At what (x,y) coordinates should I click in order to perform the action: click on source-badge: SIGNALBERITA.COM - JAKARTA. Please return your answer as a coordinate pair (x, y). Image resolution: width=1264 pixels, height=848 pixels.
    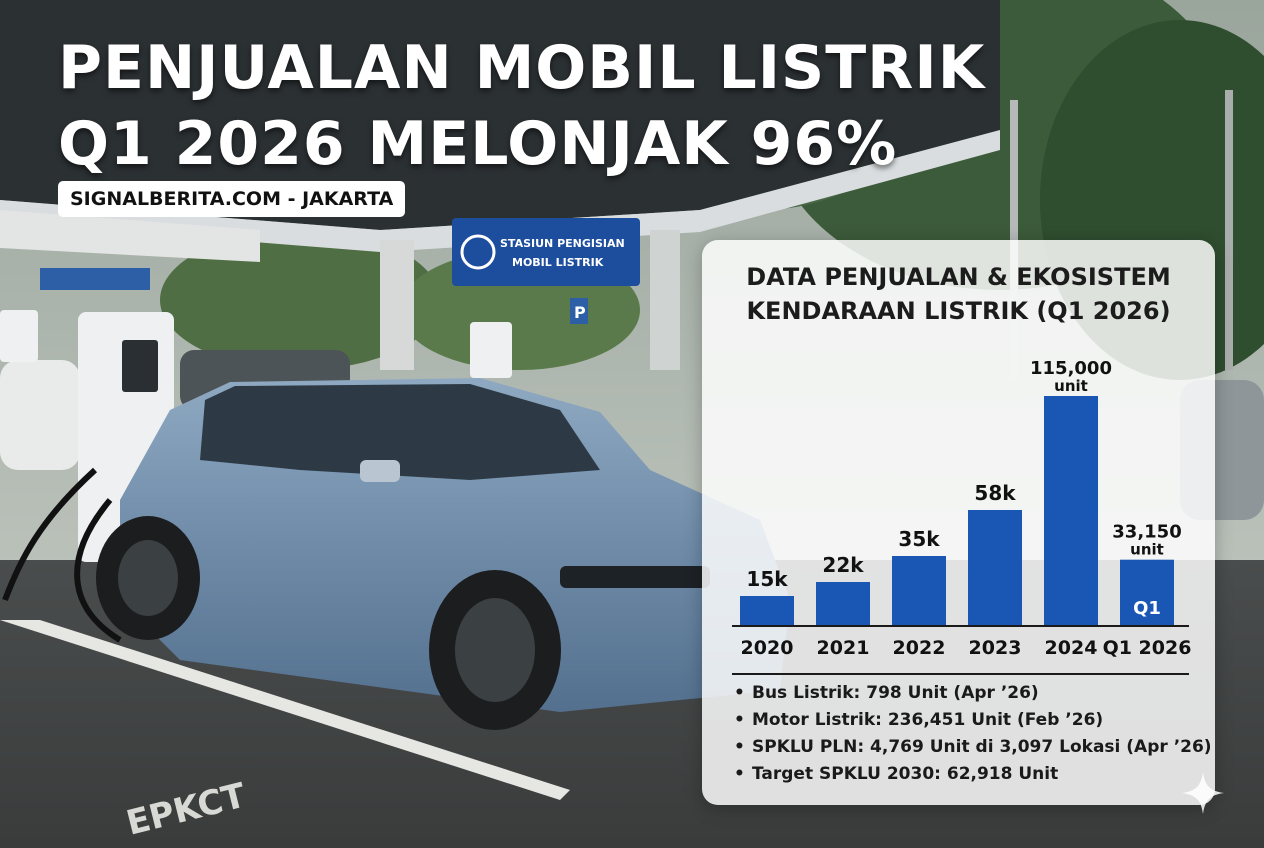
    Looking at the image, I should click on (232, 199).